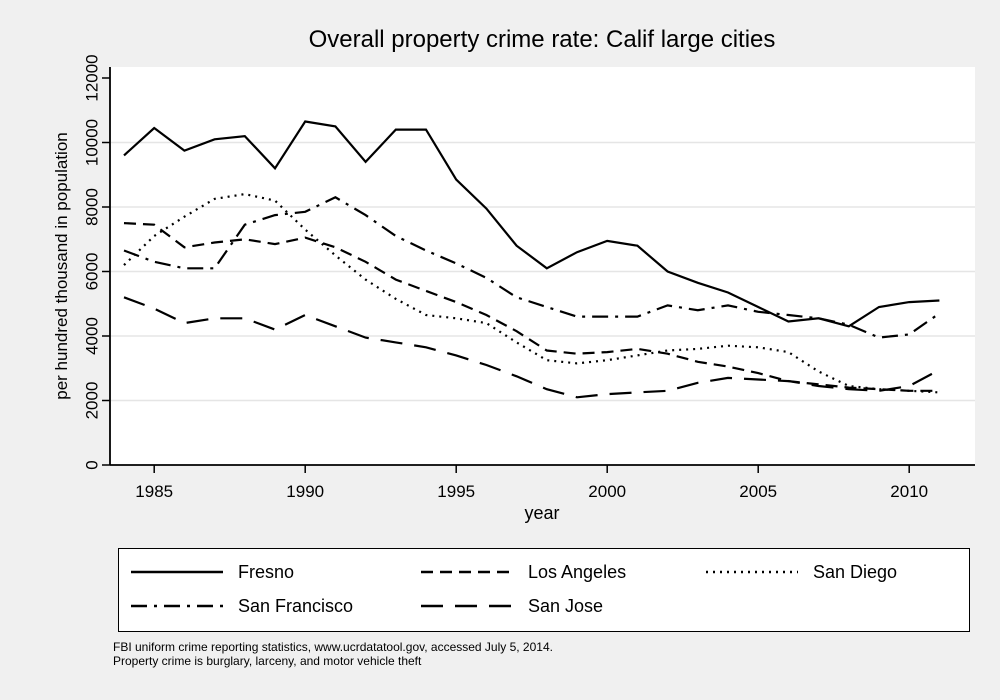 This screenshot has width=1000, height=700. Describe the element at coordinates (91, 336) in the screenshot. I see `y-tick-label-4000: 4000` at that location.